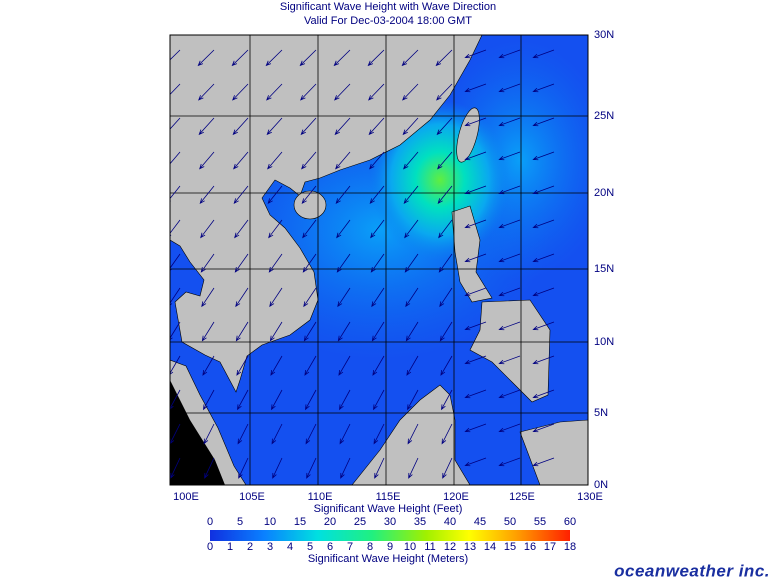 The height and width of the screenshot is (581, 776). Describe the element at coordinates (456, 497) in the screenshot. I see `lon-label: 120E` at that location.